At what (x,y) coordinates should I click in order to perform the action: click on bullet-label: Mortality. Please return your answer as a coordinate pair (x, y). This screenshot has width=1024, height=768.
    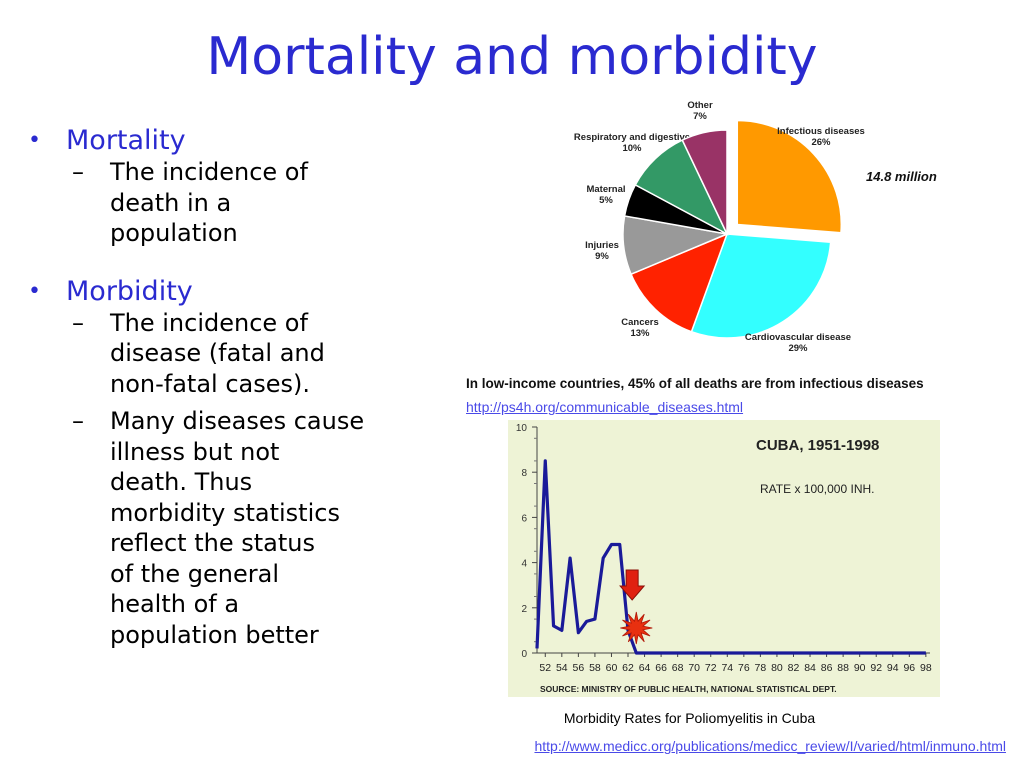
    Looking at the image, I should click on (126, 140).